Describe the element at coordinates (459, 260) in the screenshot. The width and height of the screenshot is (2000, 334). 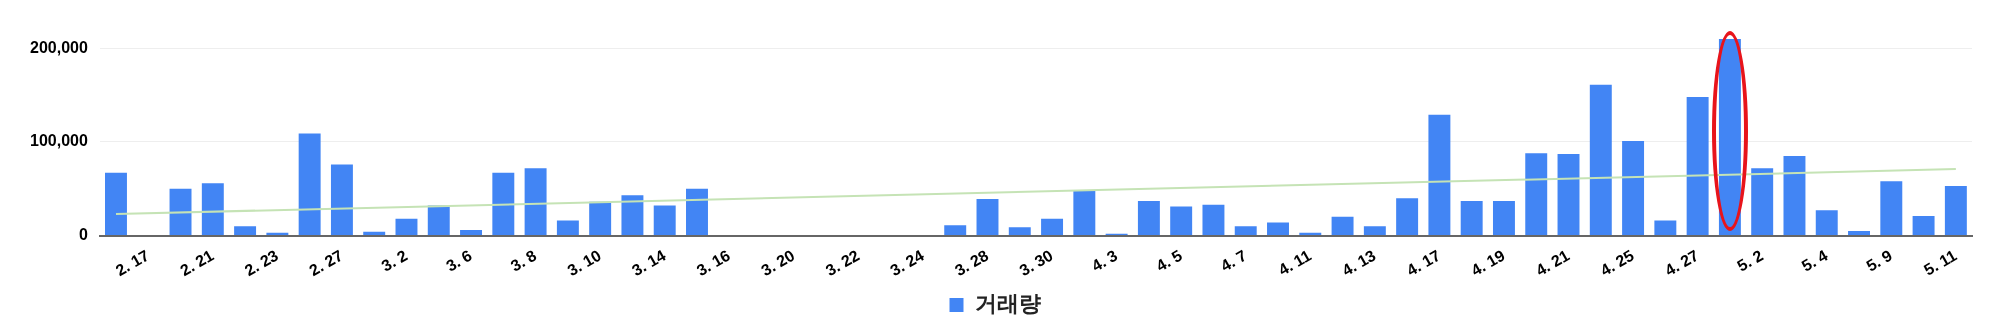
I see `x-tick-label: 3. 6` at that location.